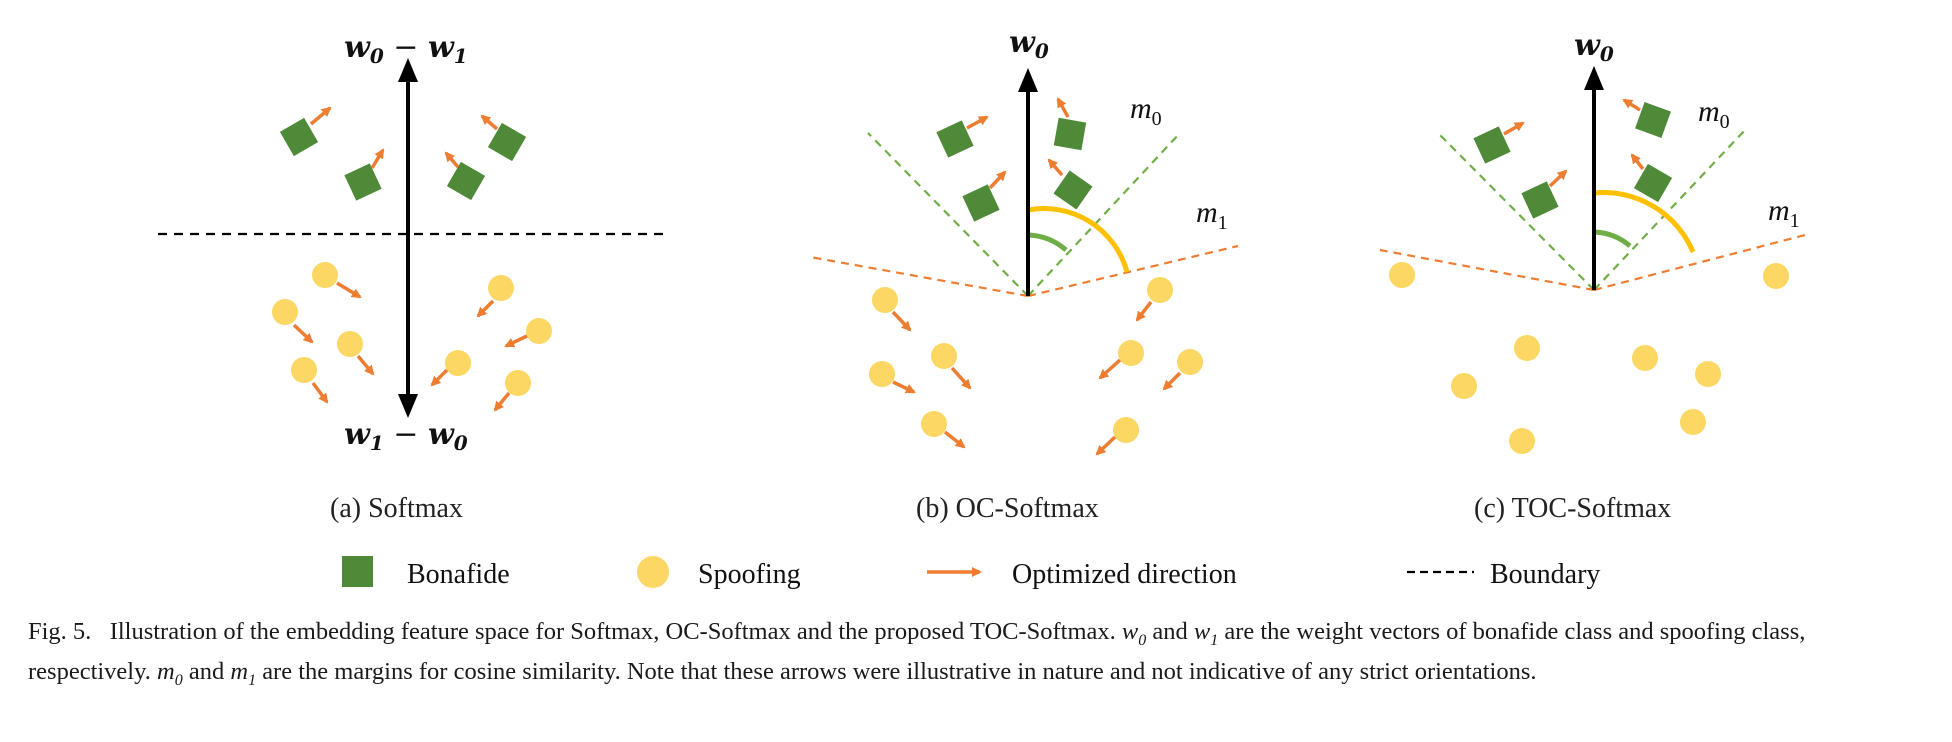  I want to click on legend-spoofing-label: Spoofing, so click(749, 574).